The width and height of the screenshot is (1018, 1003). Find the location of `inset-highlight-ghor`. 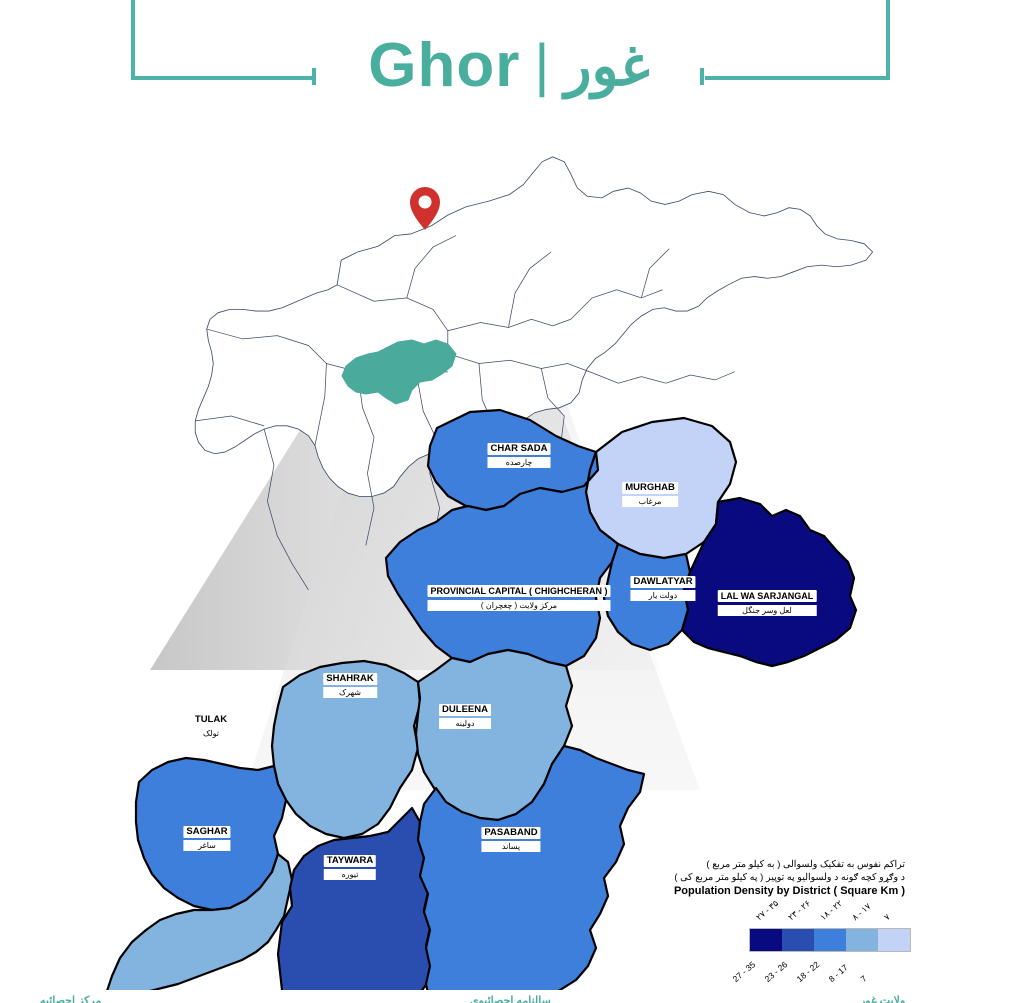

inset-highlight-ghor is located at coordinates (399, 372).